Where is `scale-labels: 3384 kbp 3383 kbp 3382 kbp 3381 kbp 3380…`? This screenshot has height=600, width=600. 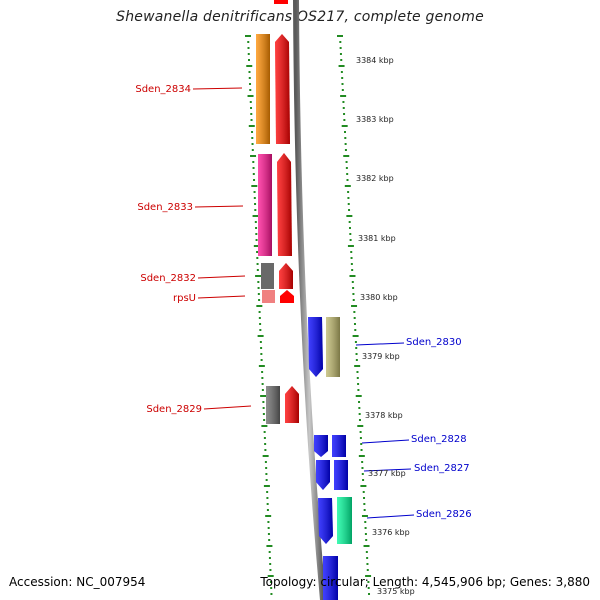
scale-labels: 3384 kbp 3383 kbp 3382 kbp 3381 kbp 3380… is located at coordinates (385, 326).